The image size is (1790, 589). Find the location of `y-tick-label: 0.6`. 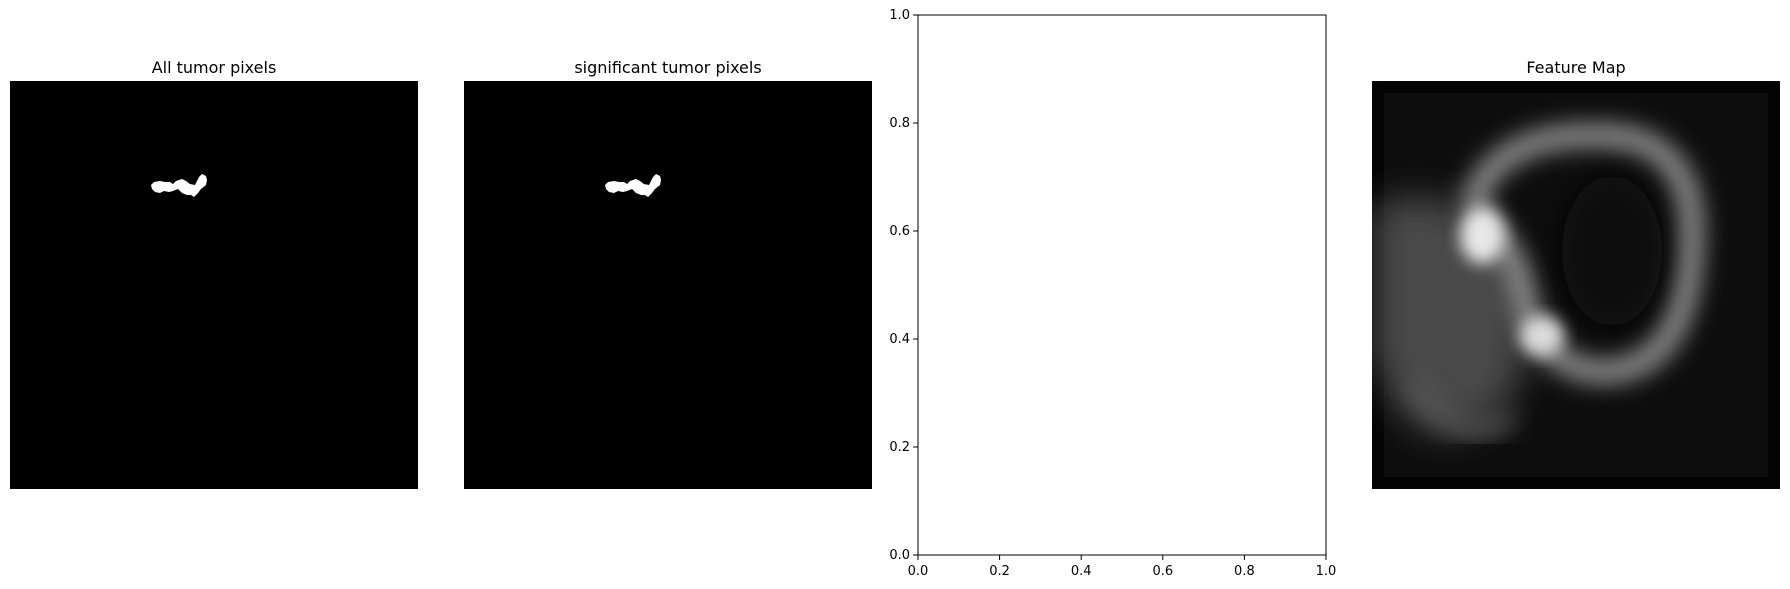

y-tick-label: 0.6 is located at coordinates (899, 231).